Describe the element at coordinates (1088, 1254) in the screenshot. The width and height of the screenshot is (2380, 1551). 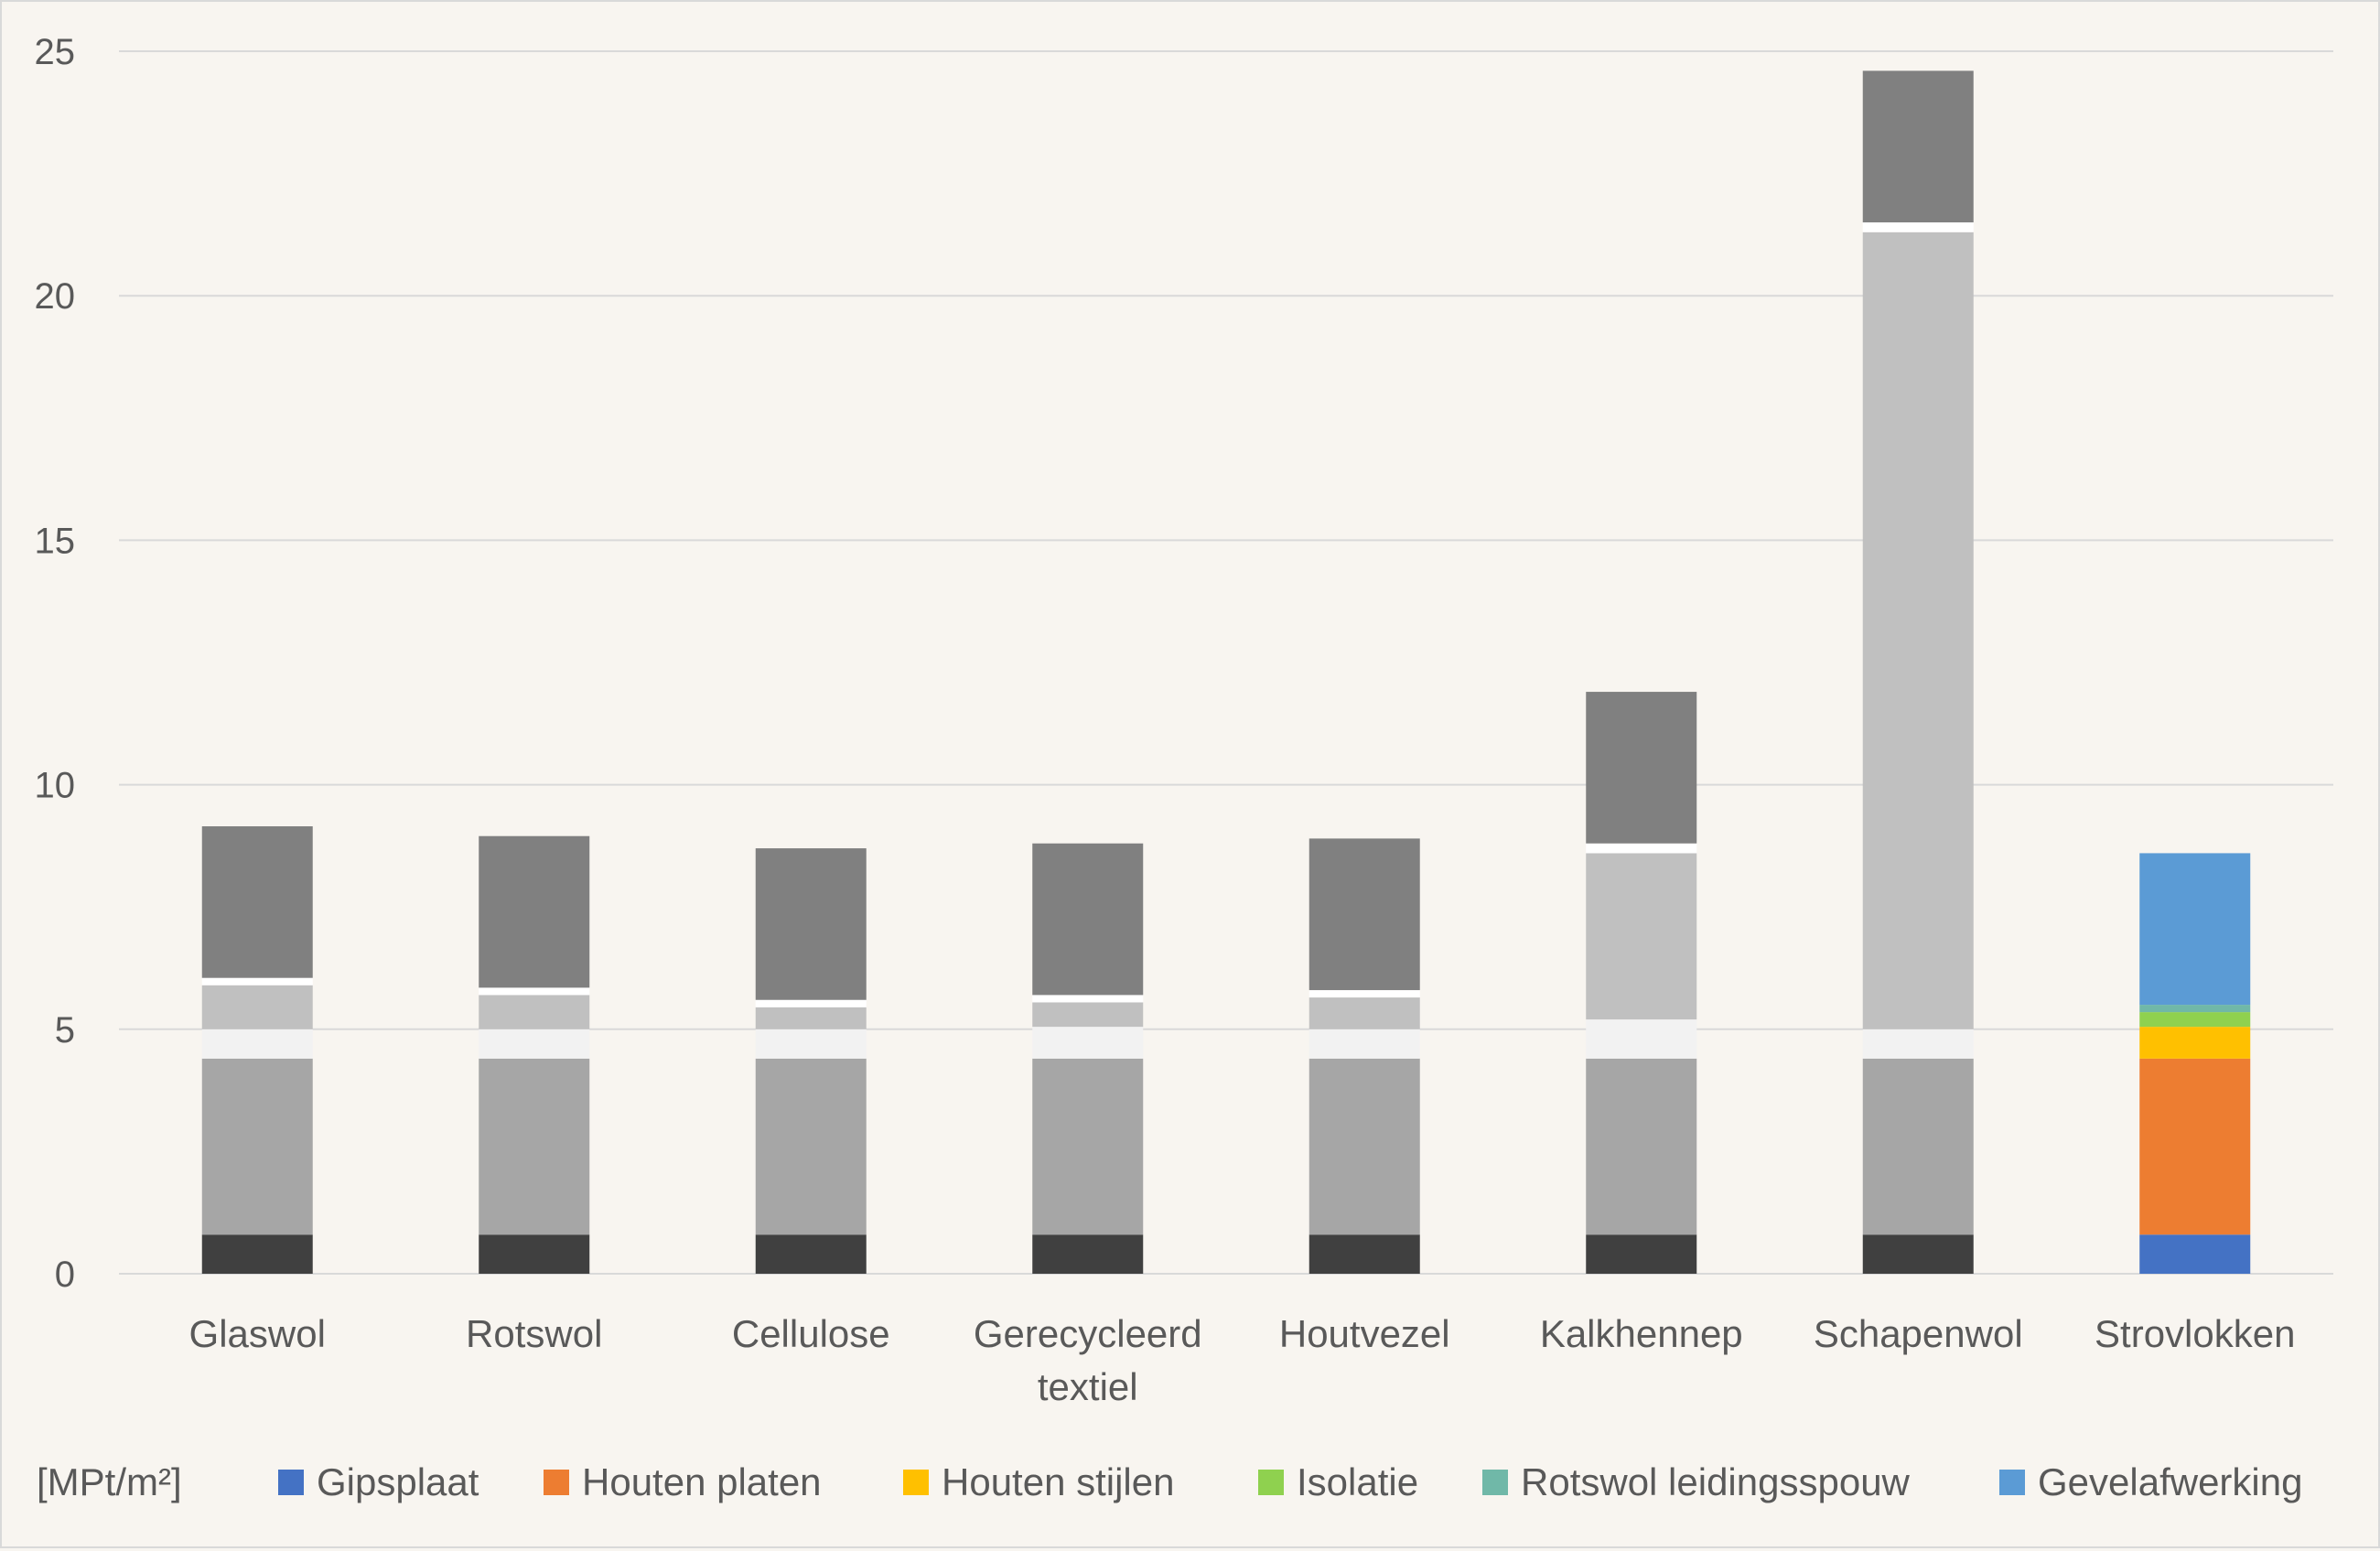
I see `bar-segment-gipsplaat-gerecycleerd-textiel` at that location.